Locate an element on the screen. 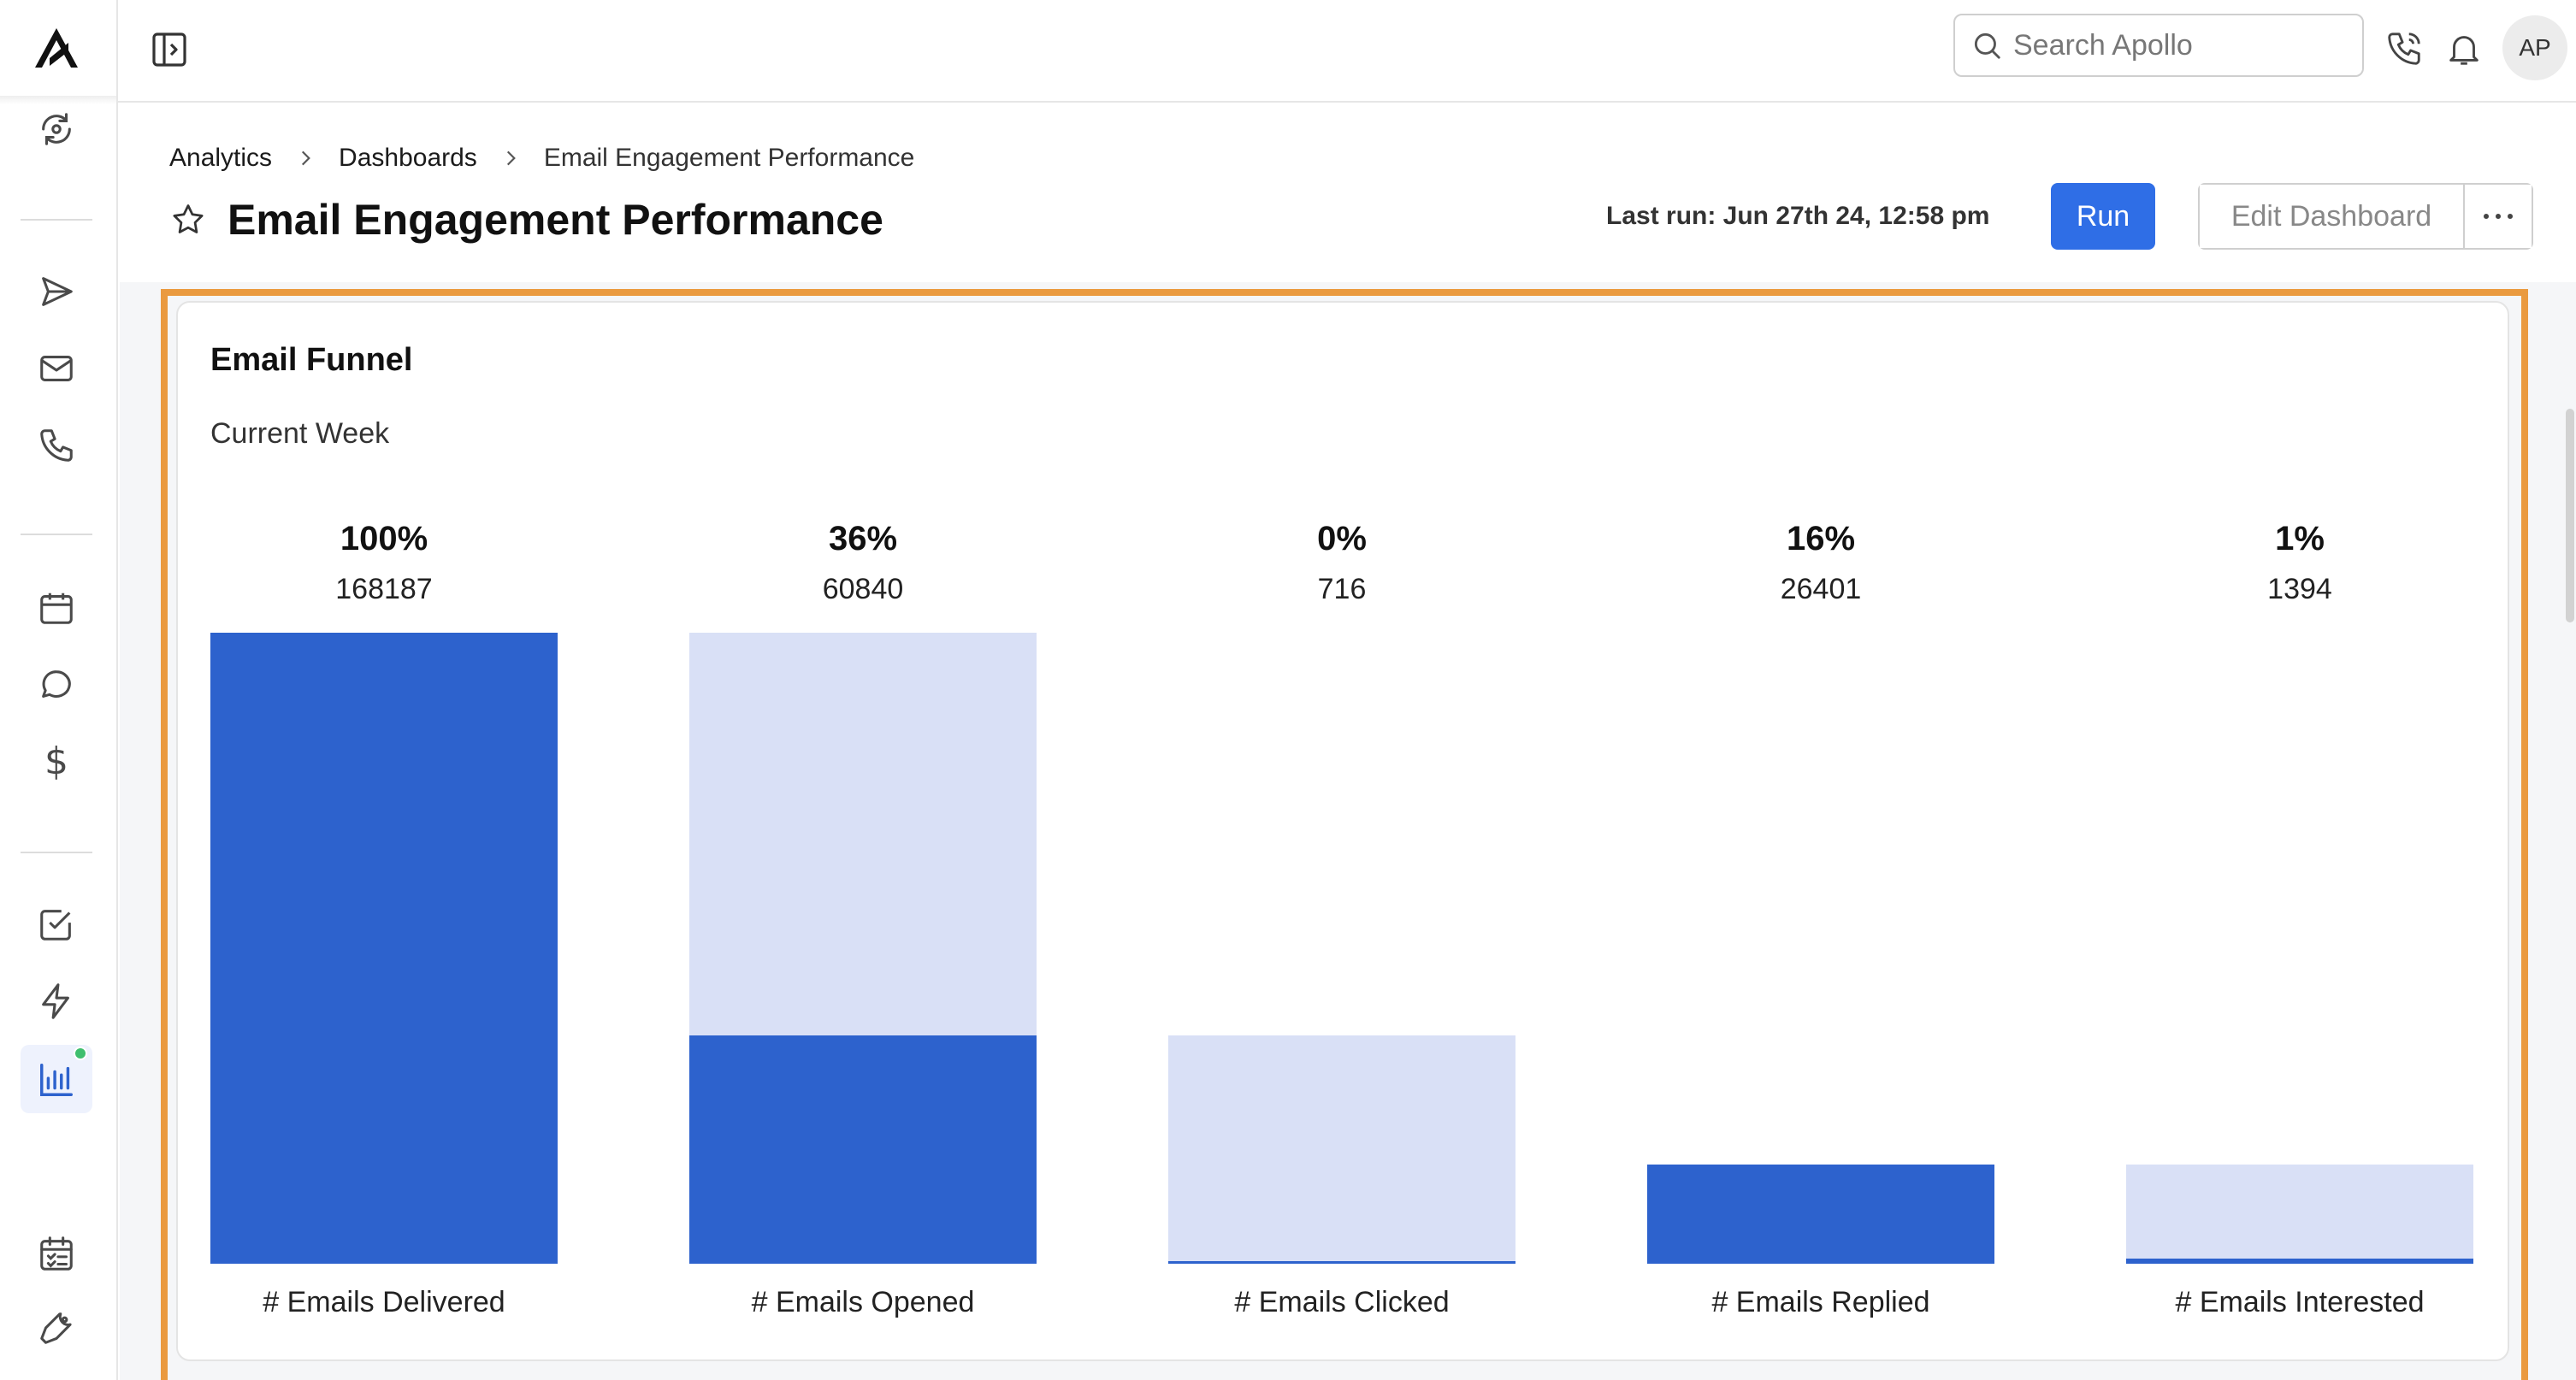 This screenshot has height=1380, width=2576. search-icon is located at coordinates (1987, 45).